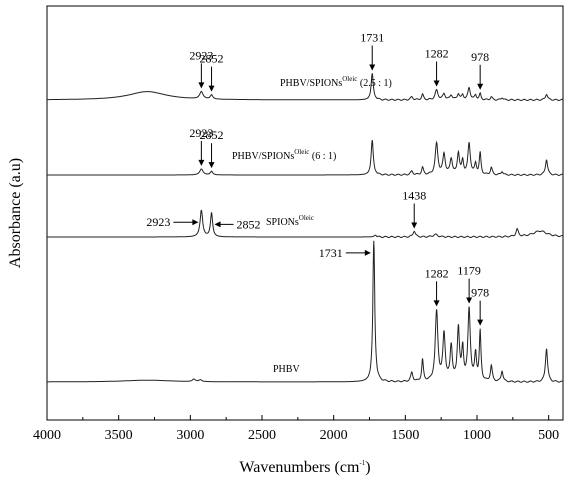  Describe the element at coordinates (282, 222) in the screenshot. I see `series-label-main: SPIONs` at that location.